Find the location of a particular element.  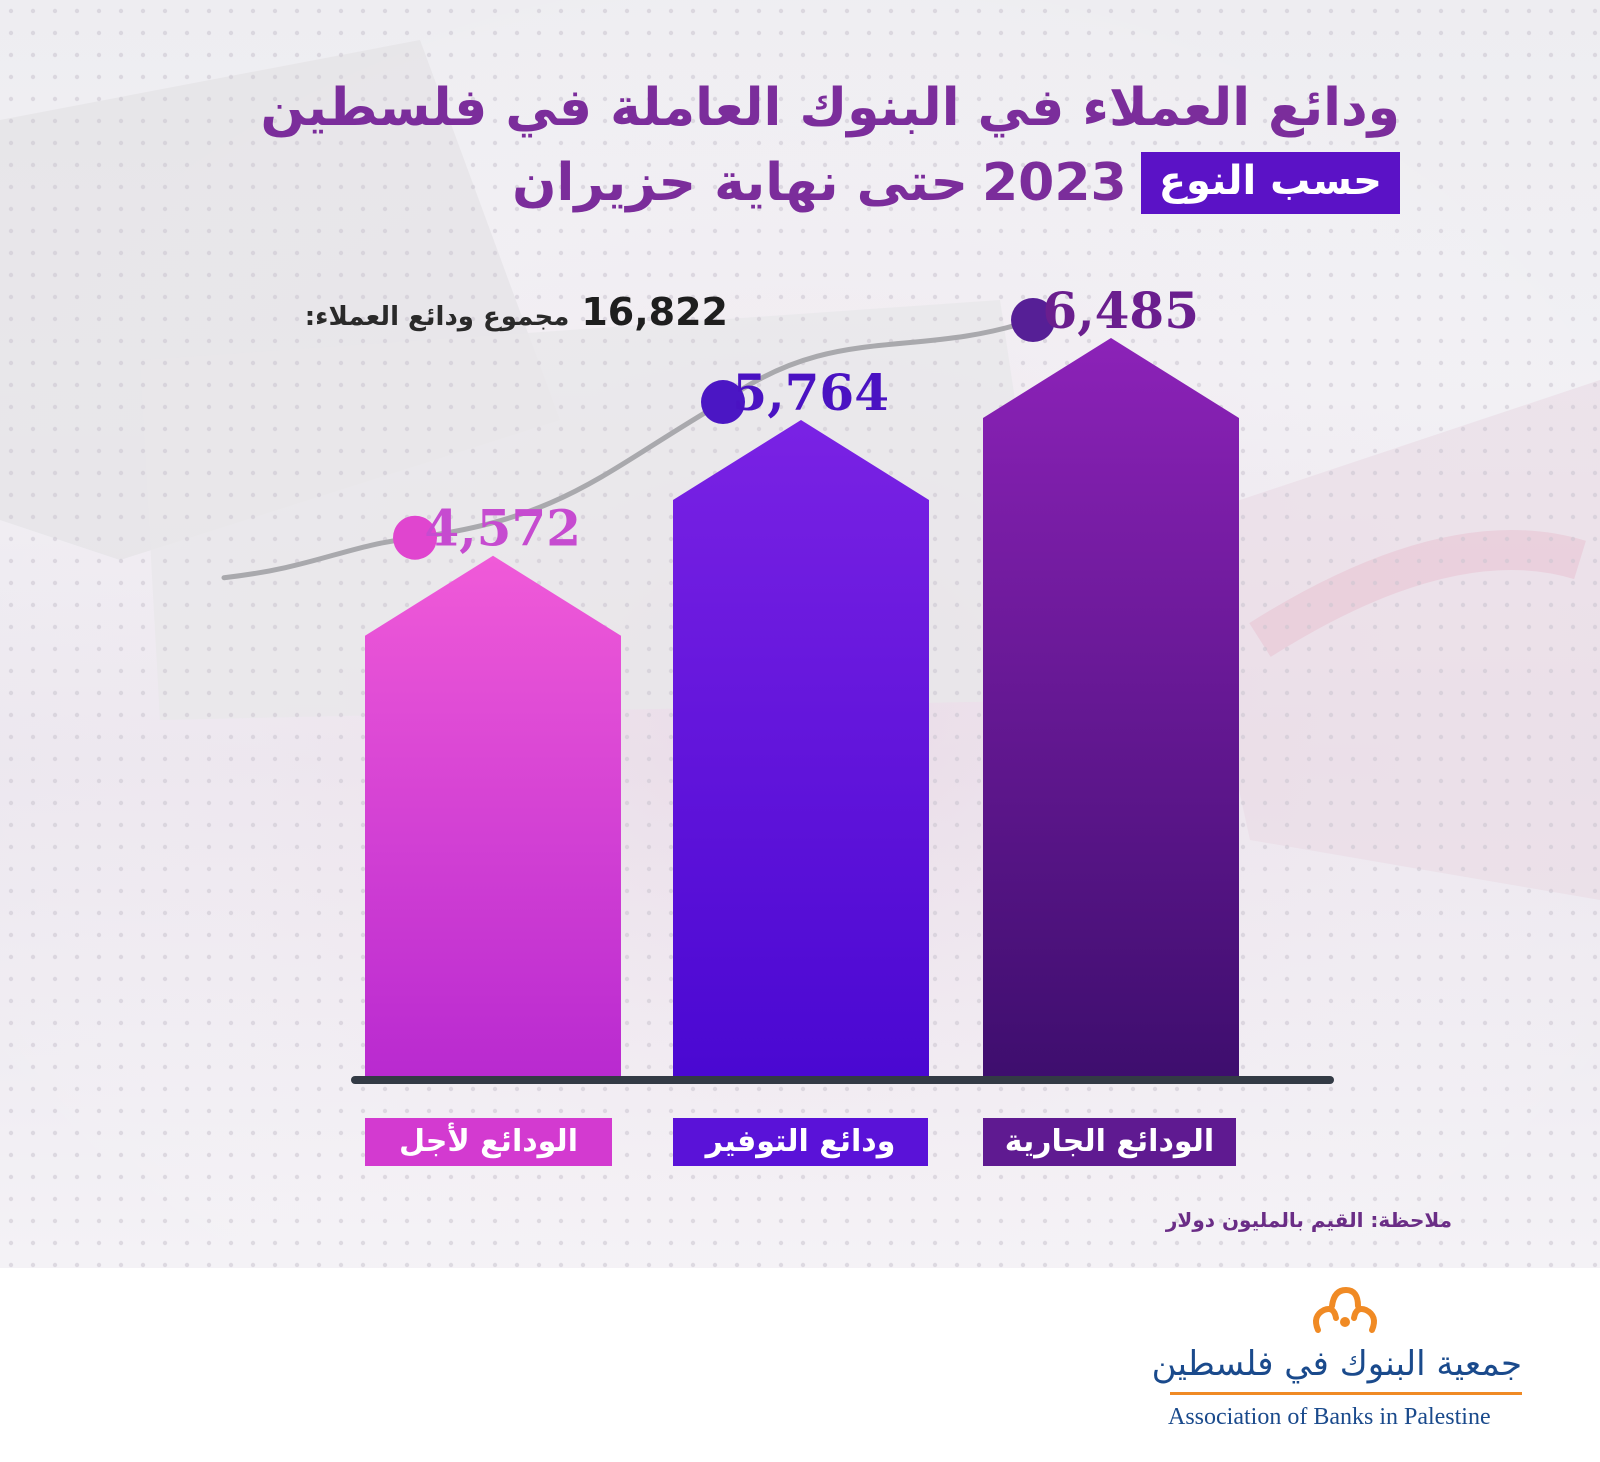

unit-note: ملاحظة: القيم بالمليون دولار is located at coordinates (1309, 1220).